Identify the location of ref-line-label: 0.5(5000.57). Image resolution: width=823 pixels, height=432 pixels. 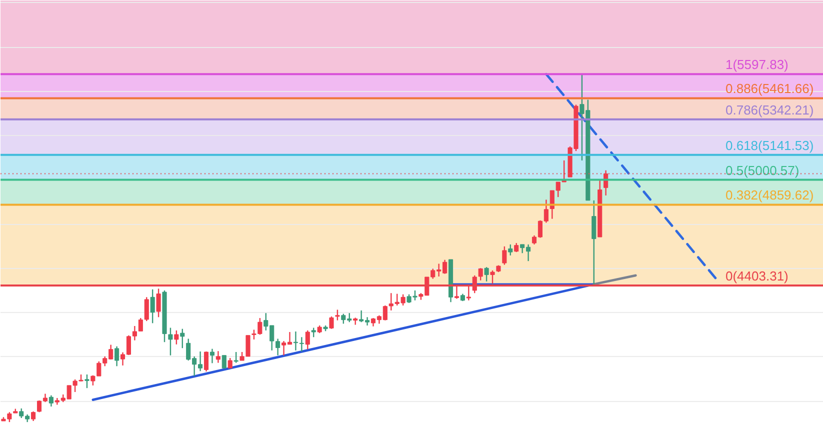
(763, 170).